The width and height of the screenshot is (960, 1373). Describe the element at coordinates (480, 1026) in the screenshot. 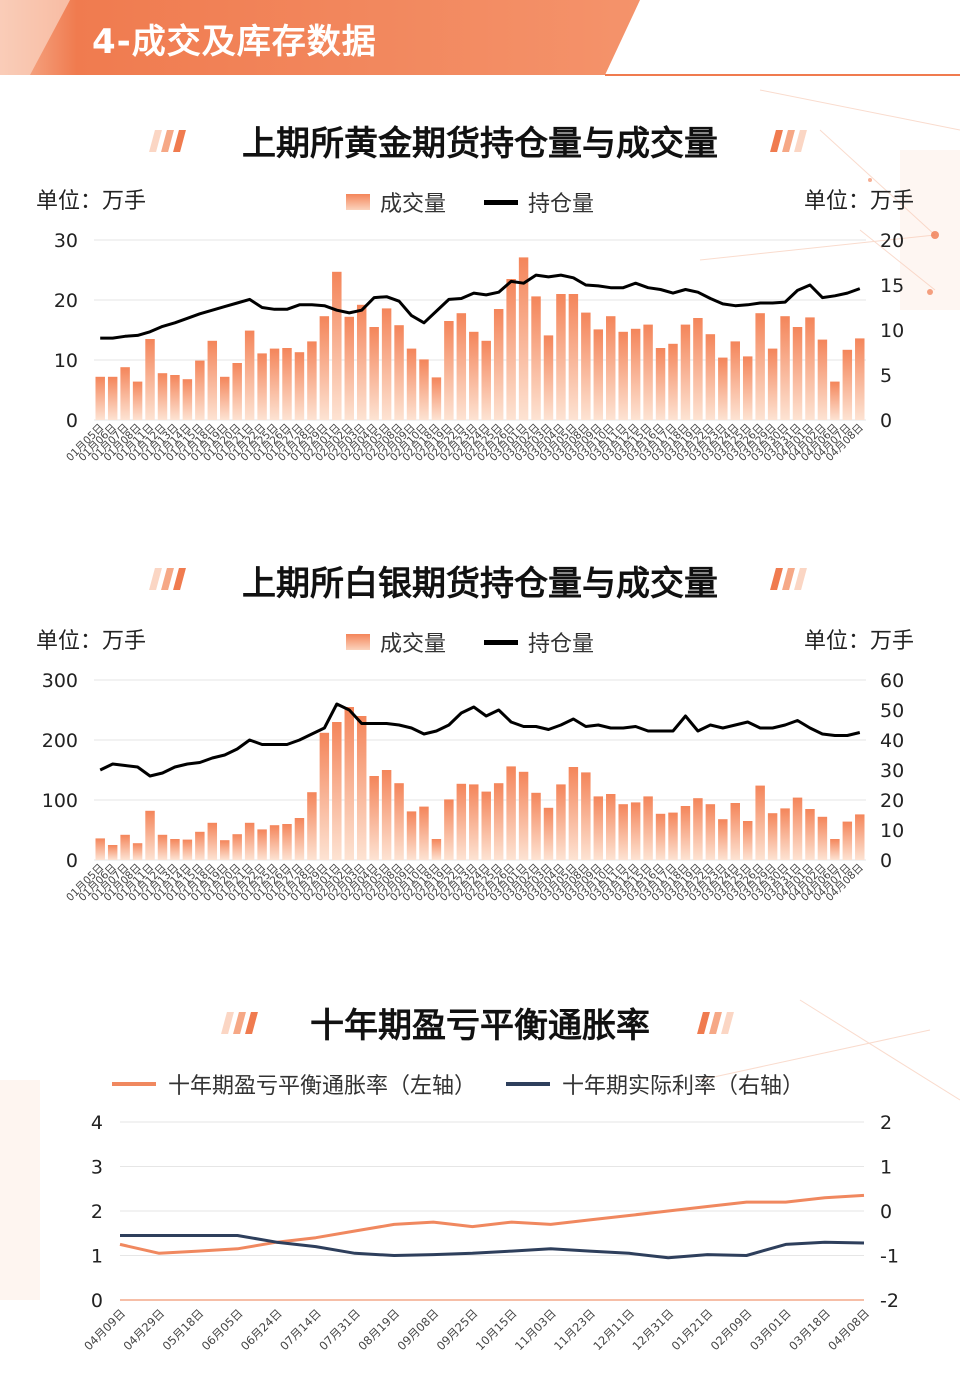

I see `chart-title-breakeven: 十年期盈亏平衡通胀率` at that location.